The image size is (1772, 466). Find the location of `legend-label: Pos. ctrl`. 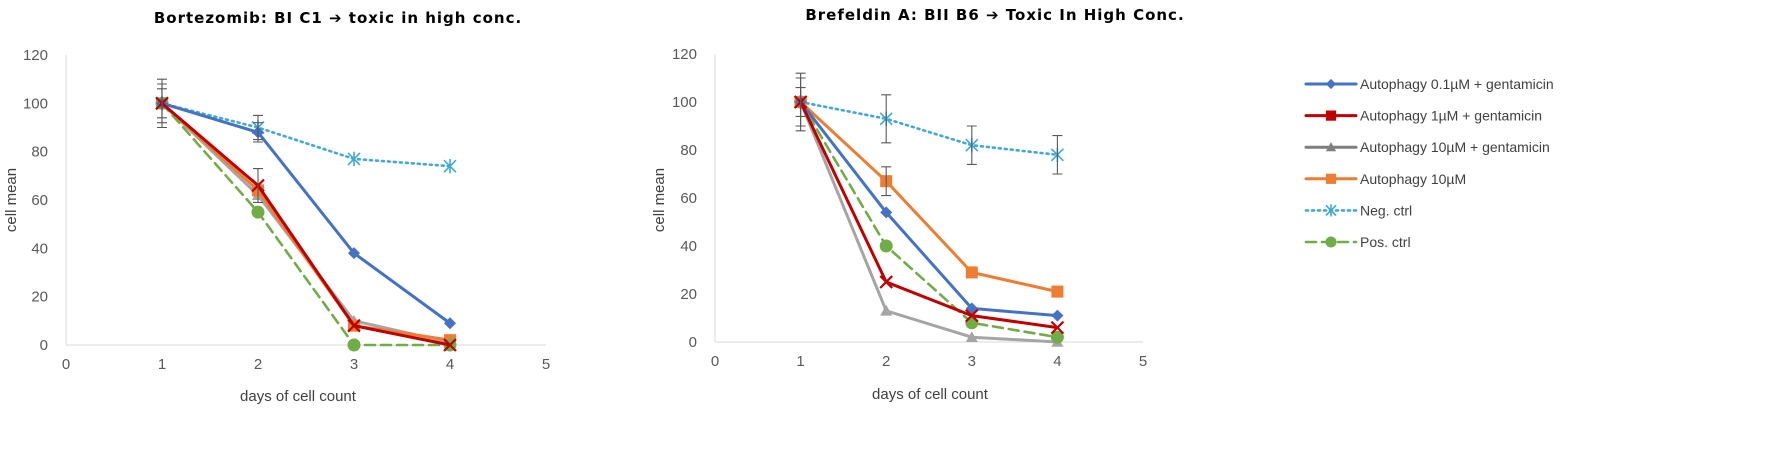

legend-label: Pos. ctrl is located at coordinates (1385, 242).